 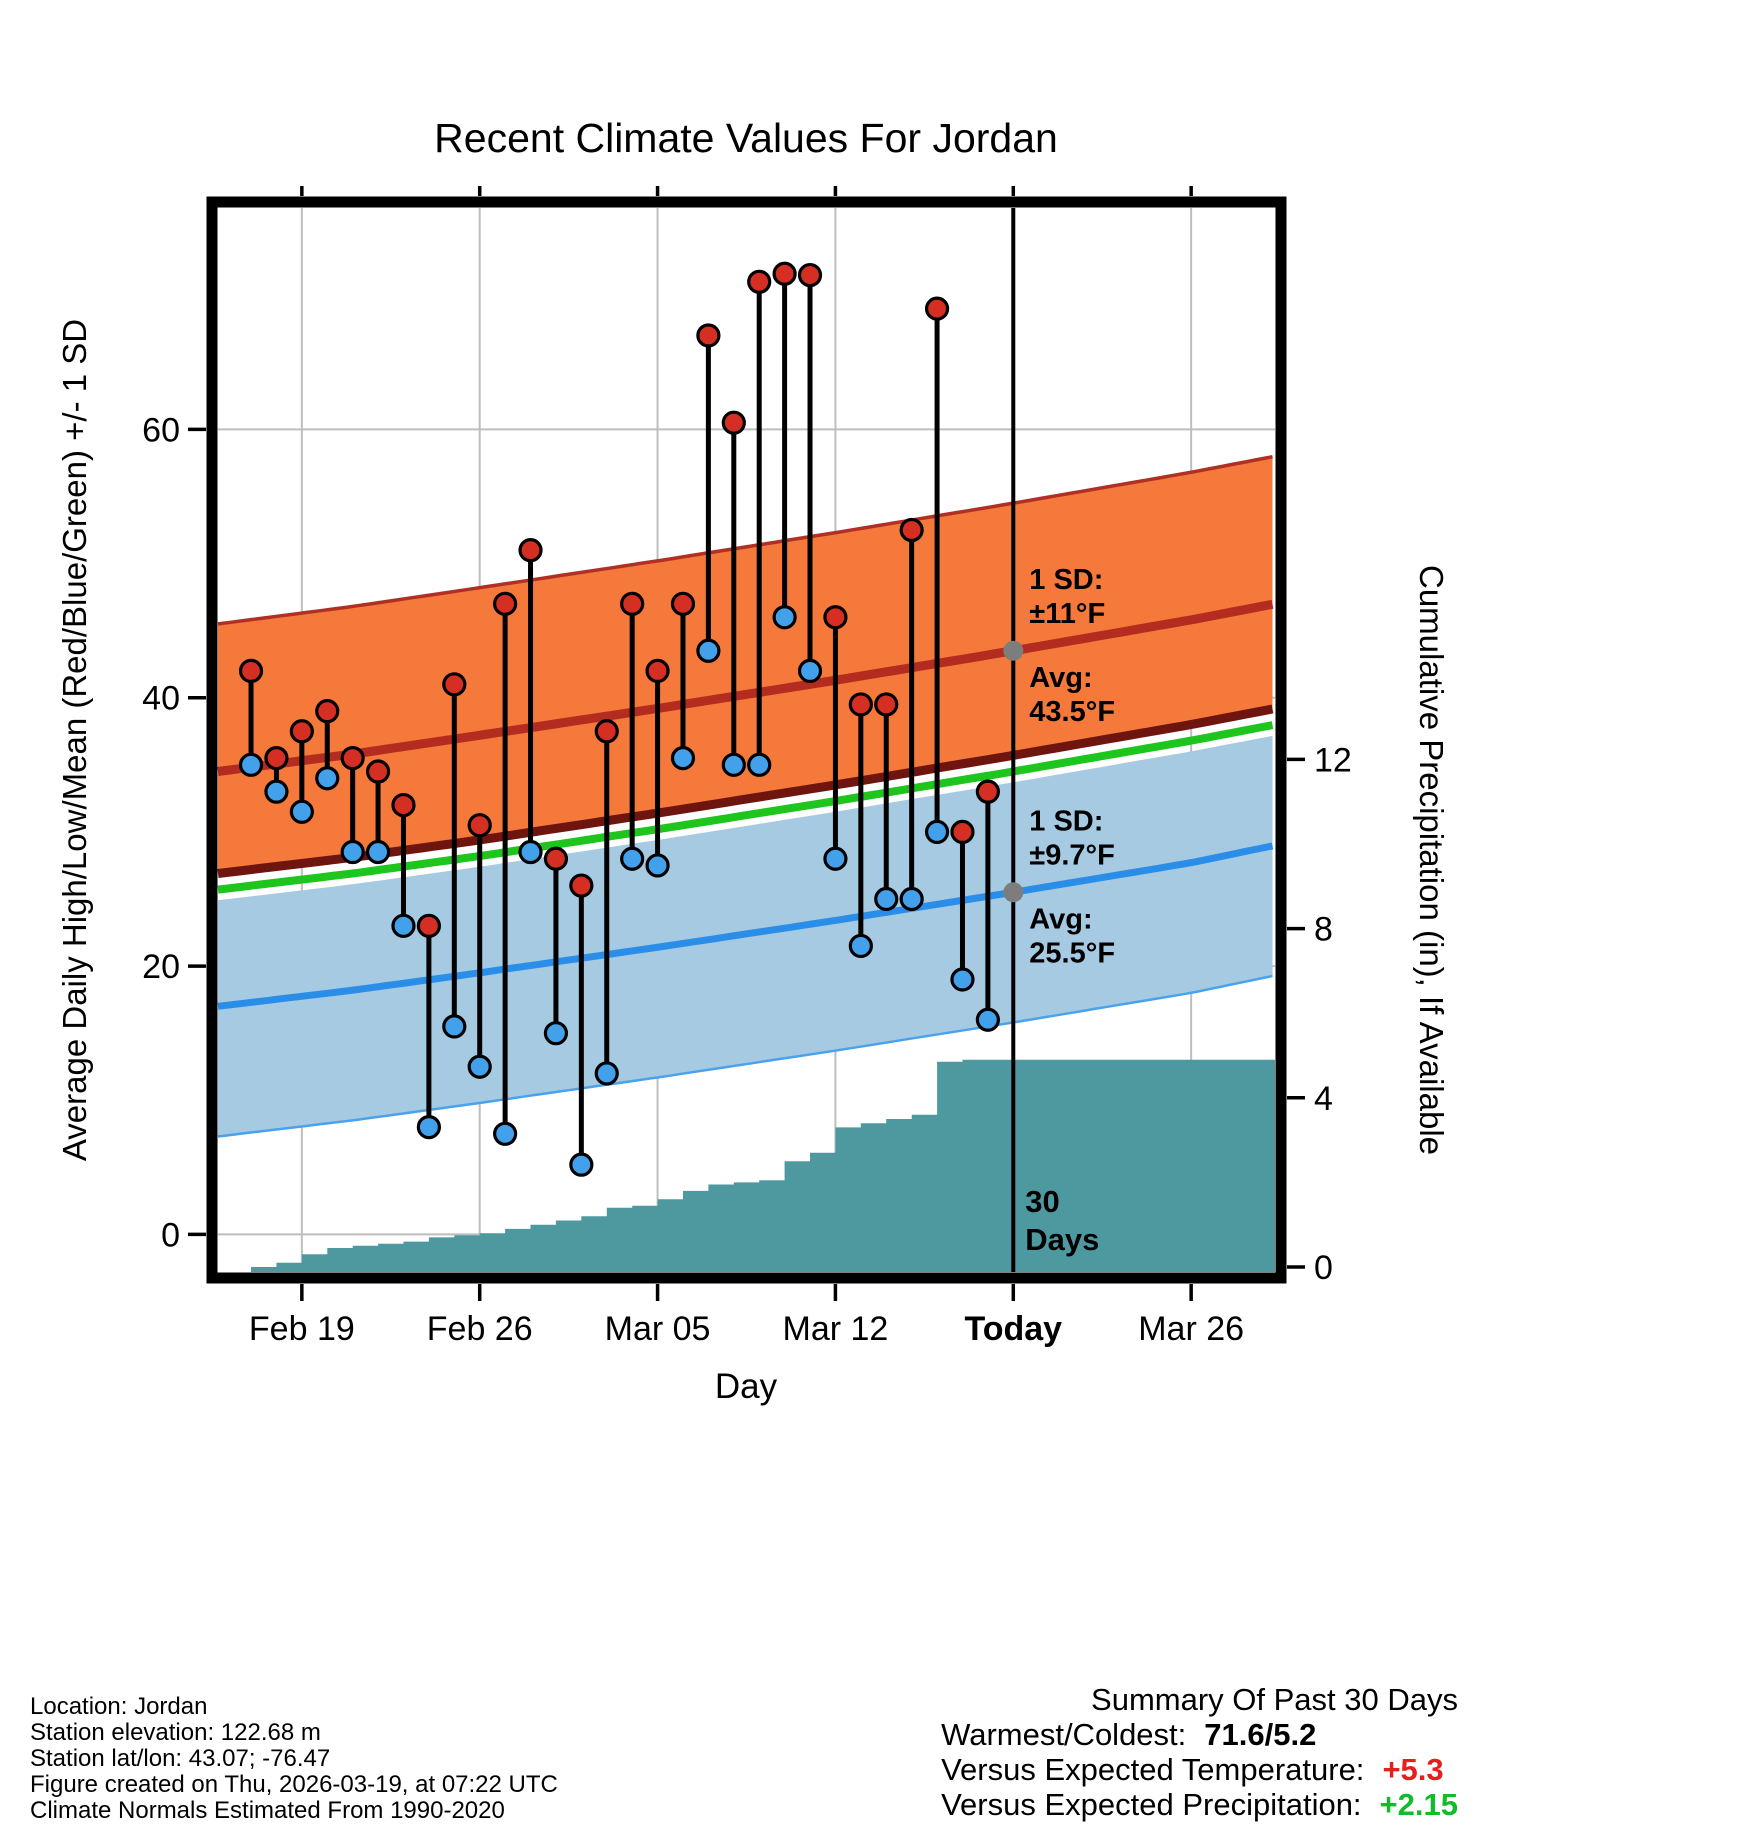 I want to click on avg-high-line, so click(x=745, y=687).